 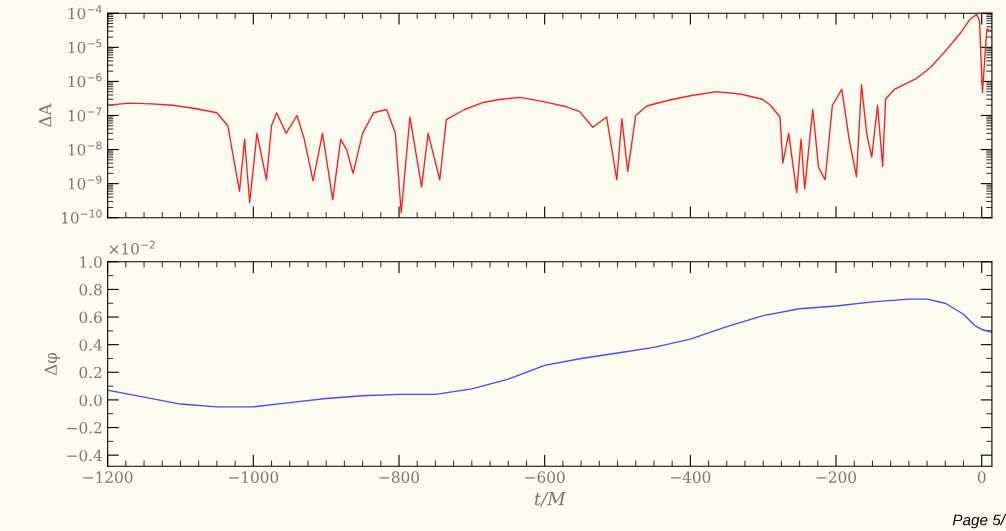 I want to click on y-tick-label: 10$^{−8}$, so click(x=85, y=148).